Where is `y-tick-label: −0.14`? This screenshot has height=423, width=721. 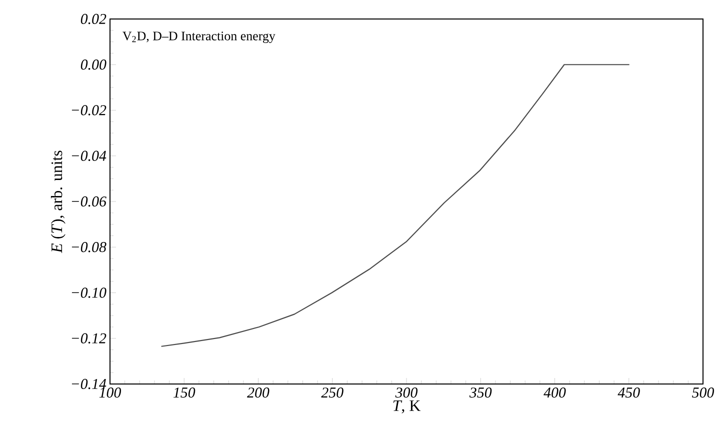
y-tick-label: −0.14 is located at coordinates (89, 384).